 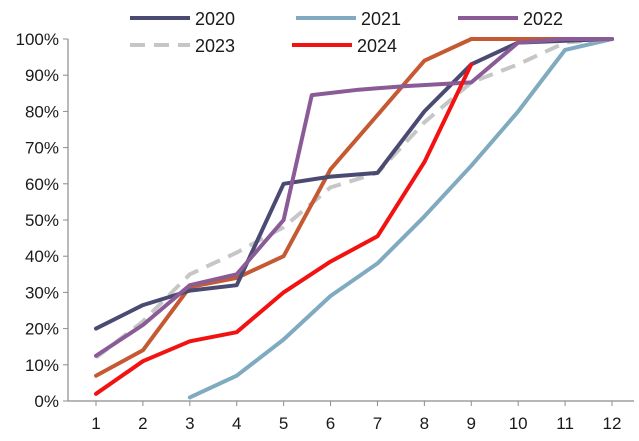 I want to click on y-tick-label-0: 0%, so click(x=46, y=401).